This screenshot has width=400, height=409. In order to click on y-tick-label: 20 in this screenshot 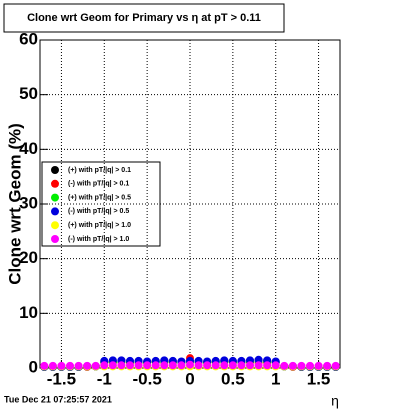, I will do `click(28, 257)`.